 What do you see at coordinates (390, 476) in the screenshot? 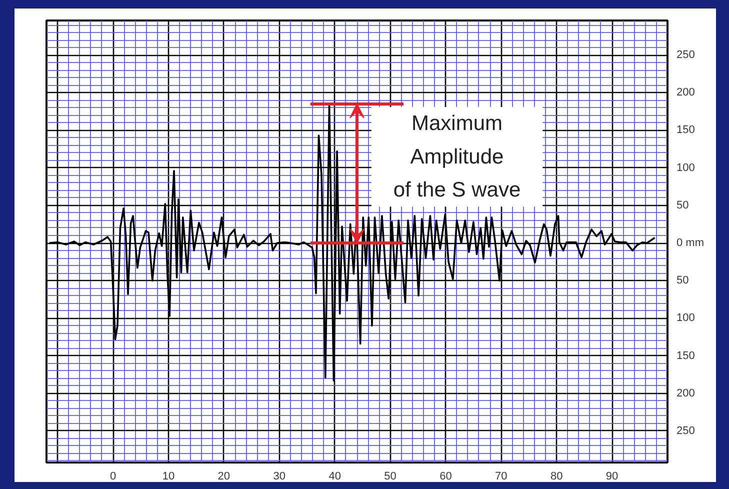
I see `x-tick-label: 50` at bounding box center [390, 476].